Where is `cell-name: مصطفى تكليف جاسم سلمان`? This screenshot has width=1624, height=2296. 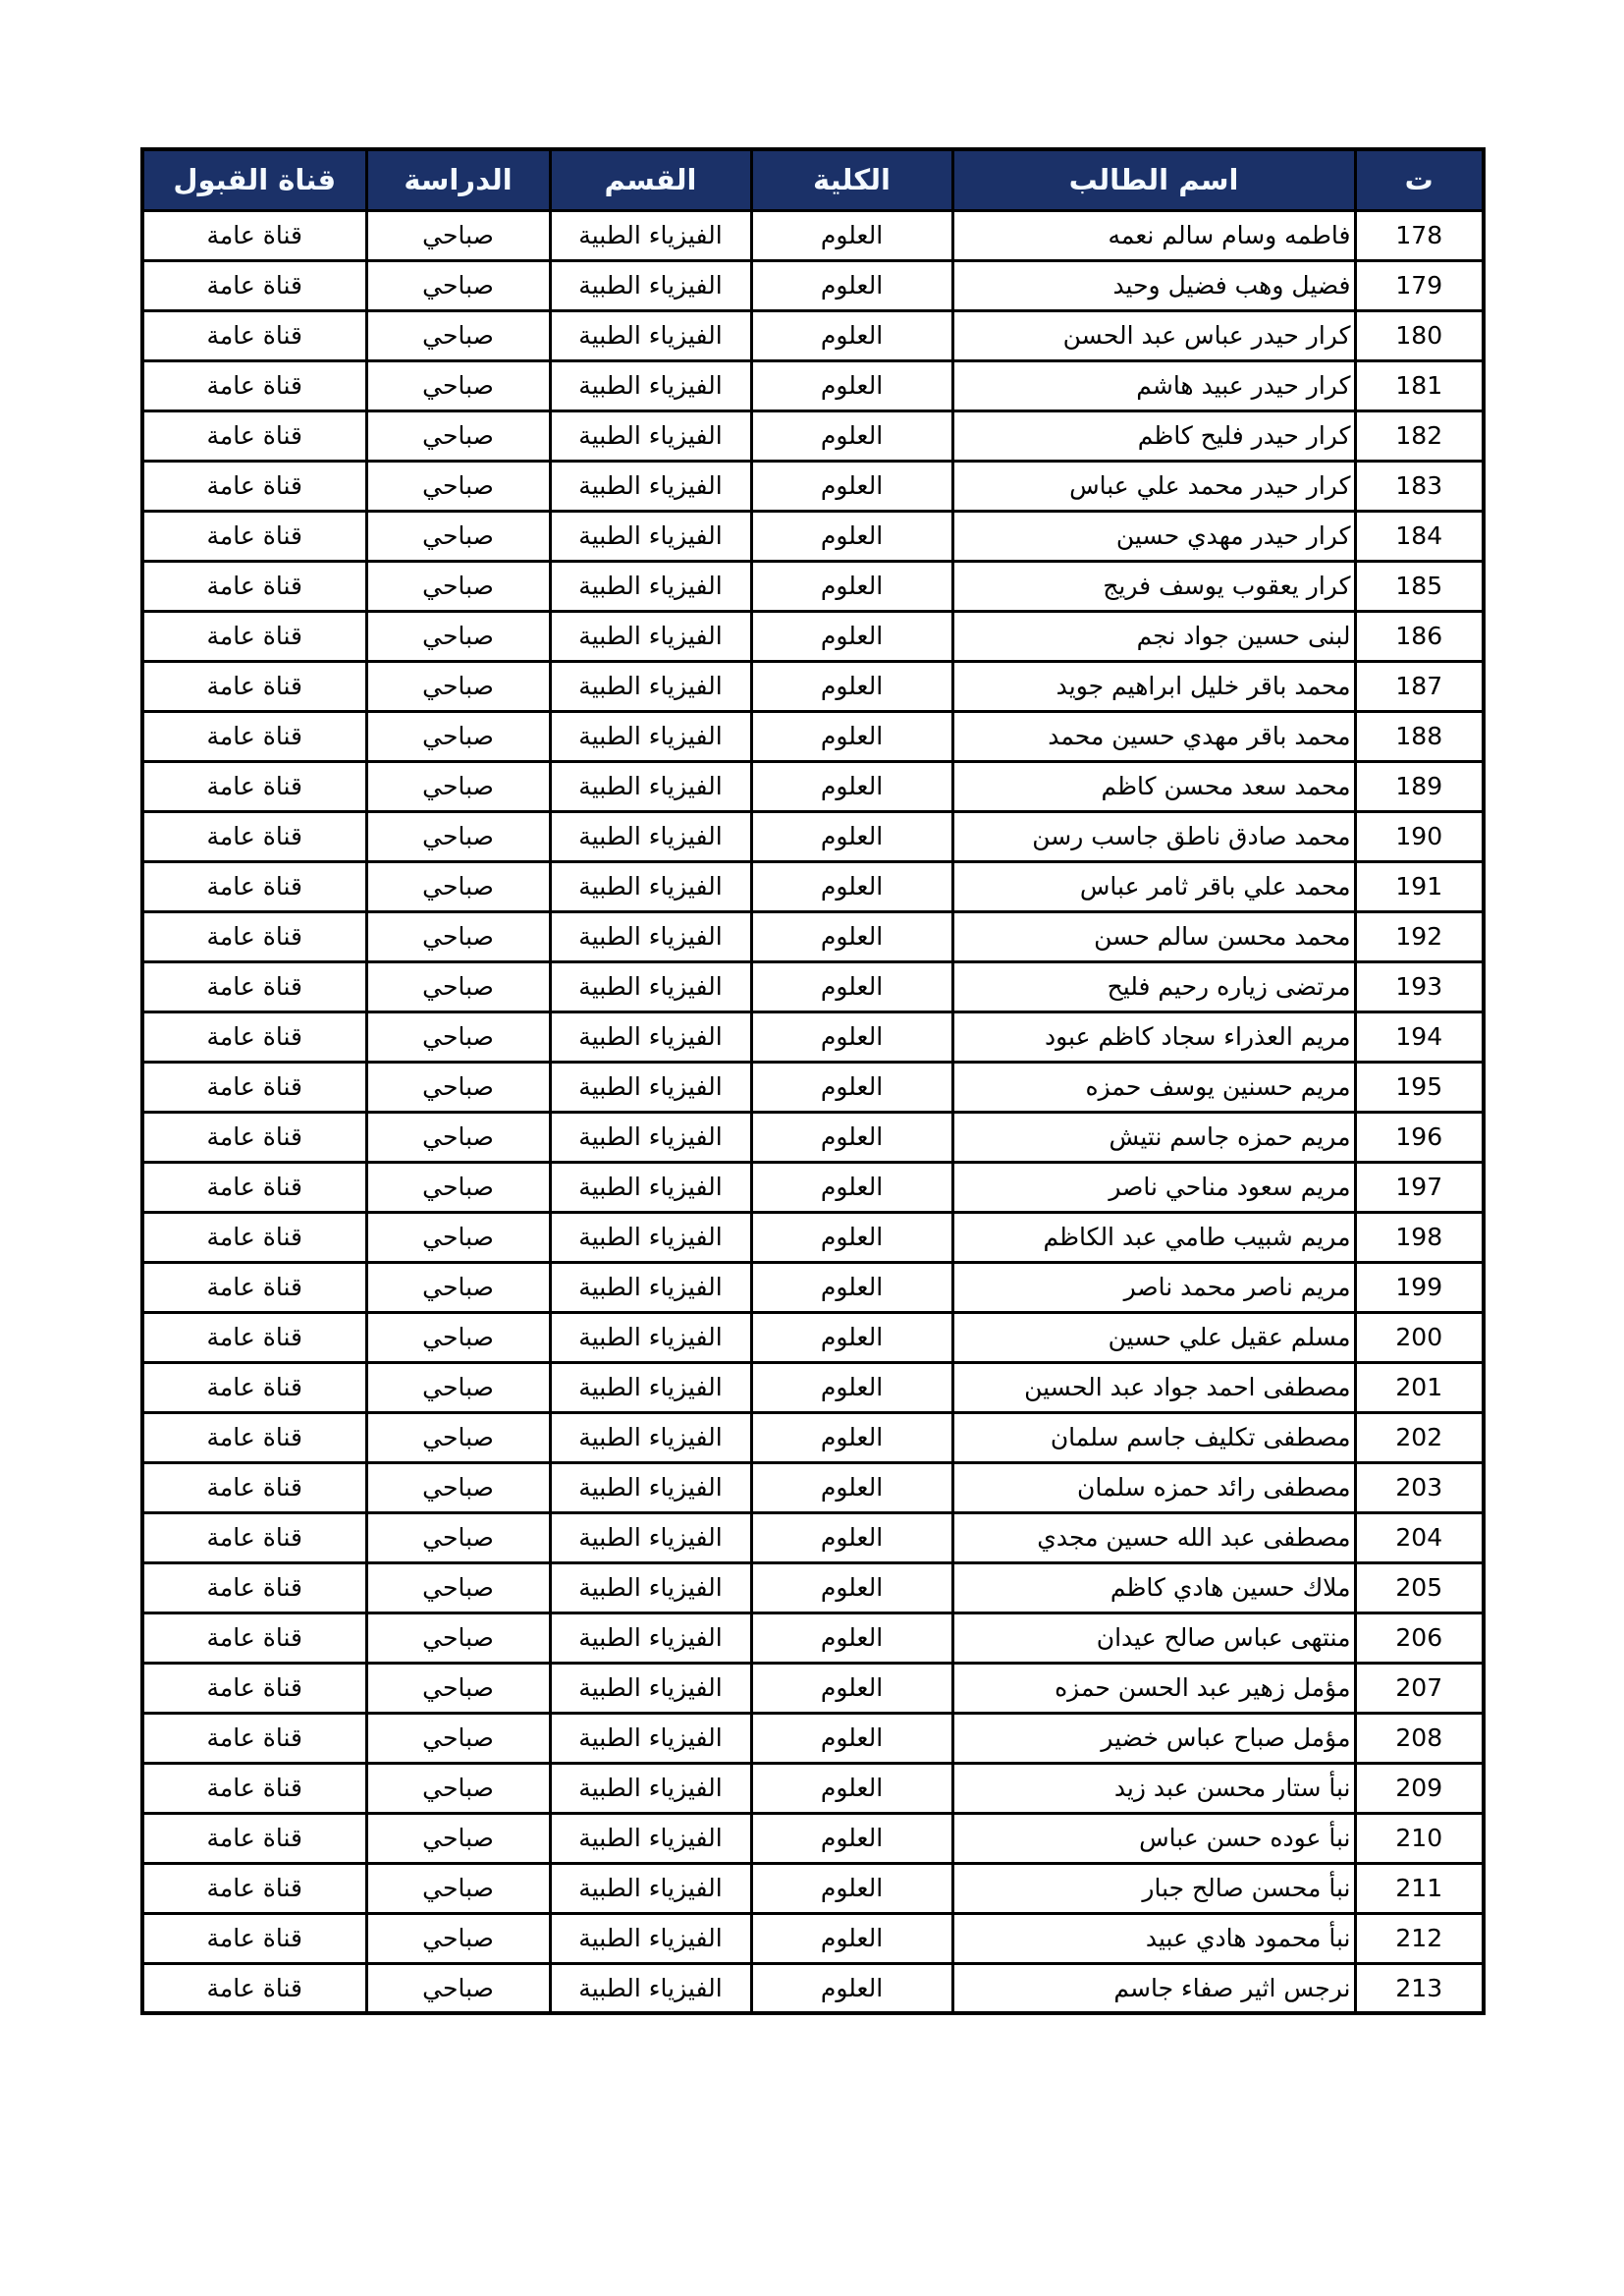 cell-name: مصطفى تكليف جاسم سلمان is located at coordinates (1153, 1437).